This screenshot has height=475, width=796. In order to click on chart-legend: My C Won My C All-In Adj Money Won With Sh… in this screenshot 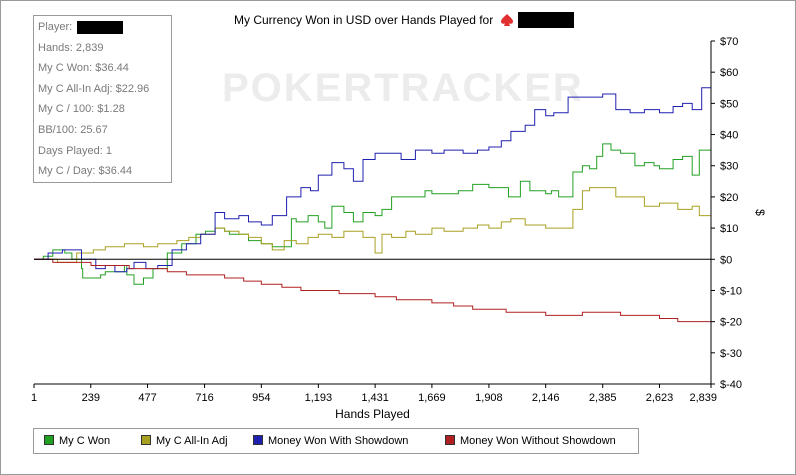, I will do `click(336, 441)`.